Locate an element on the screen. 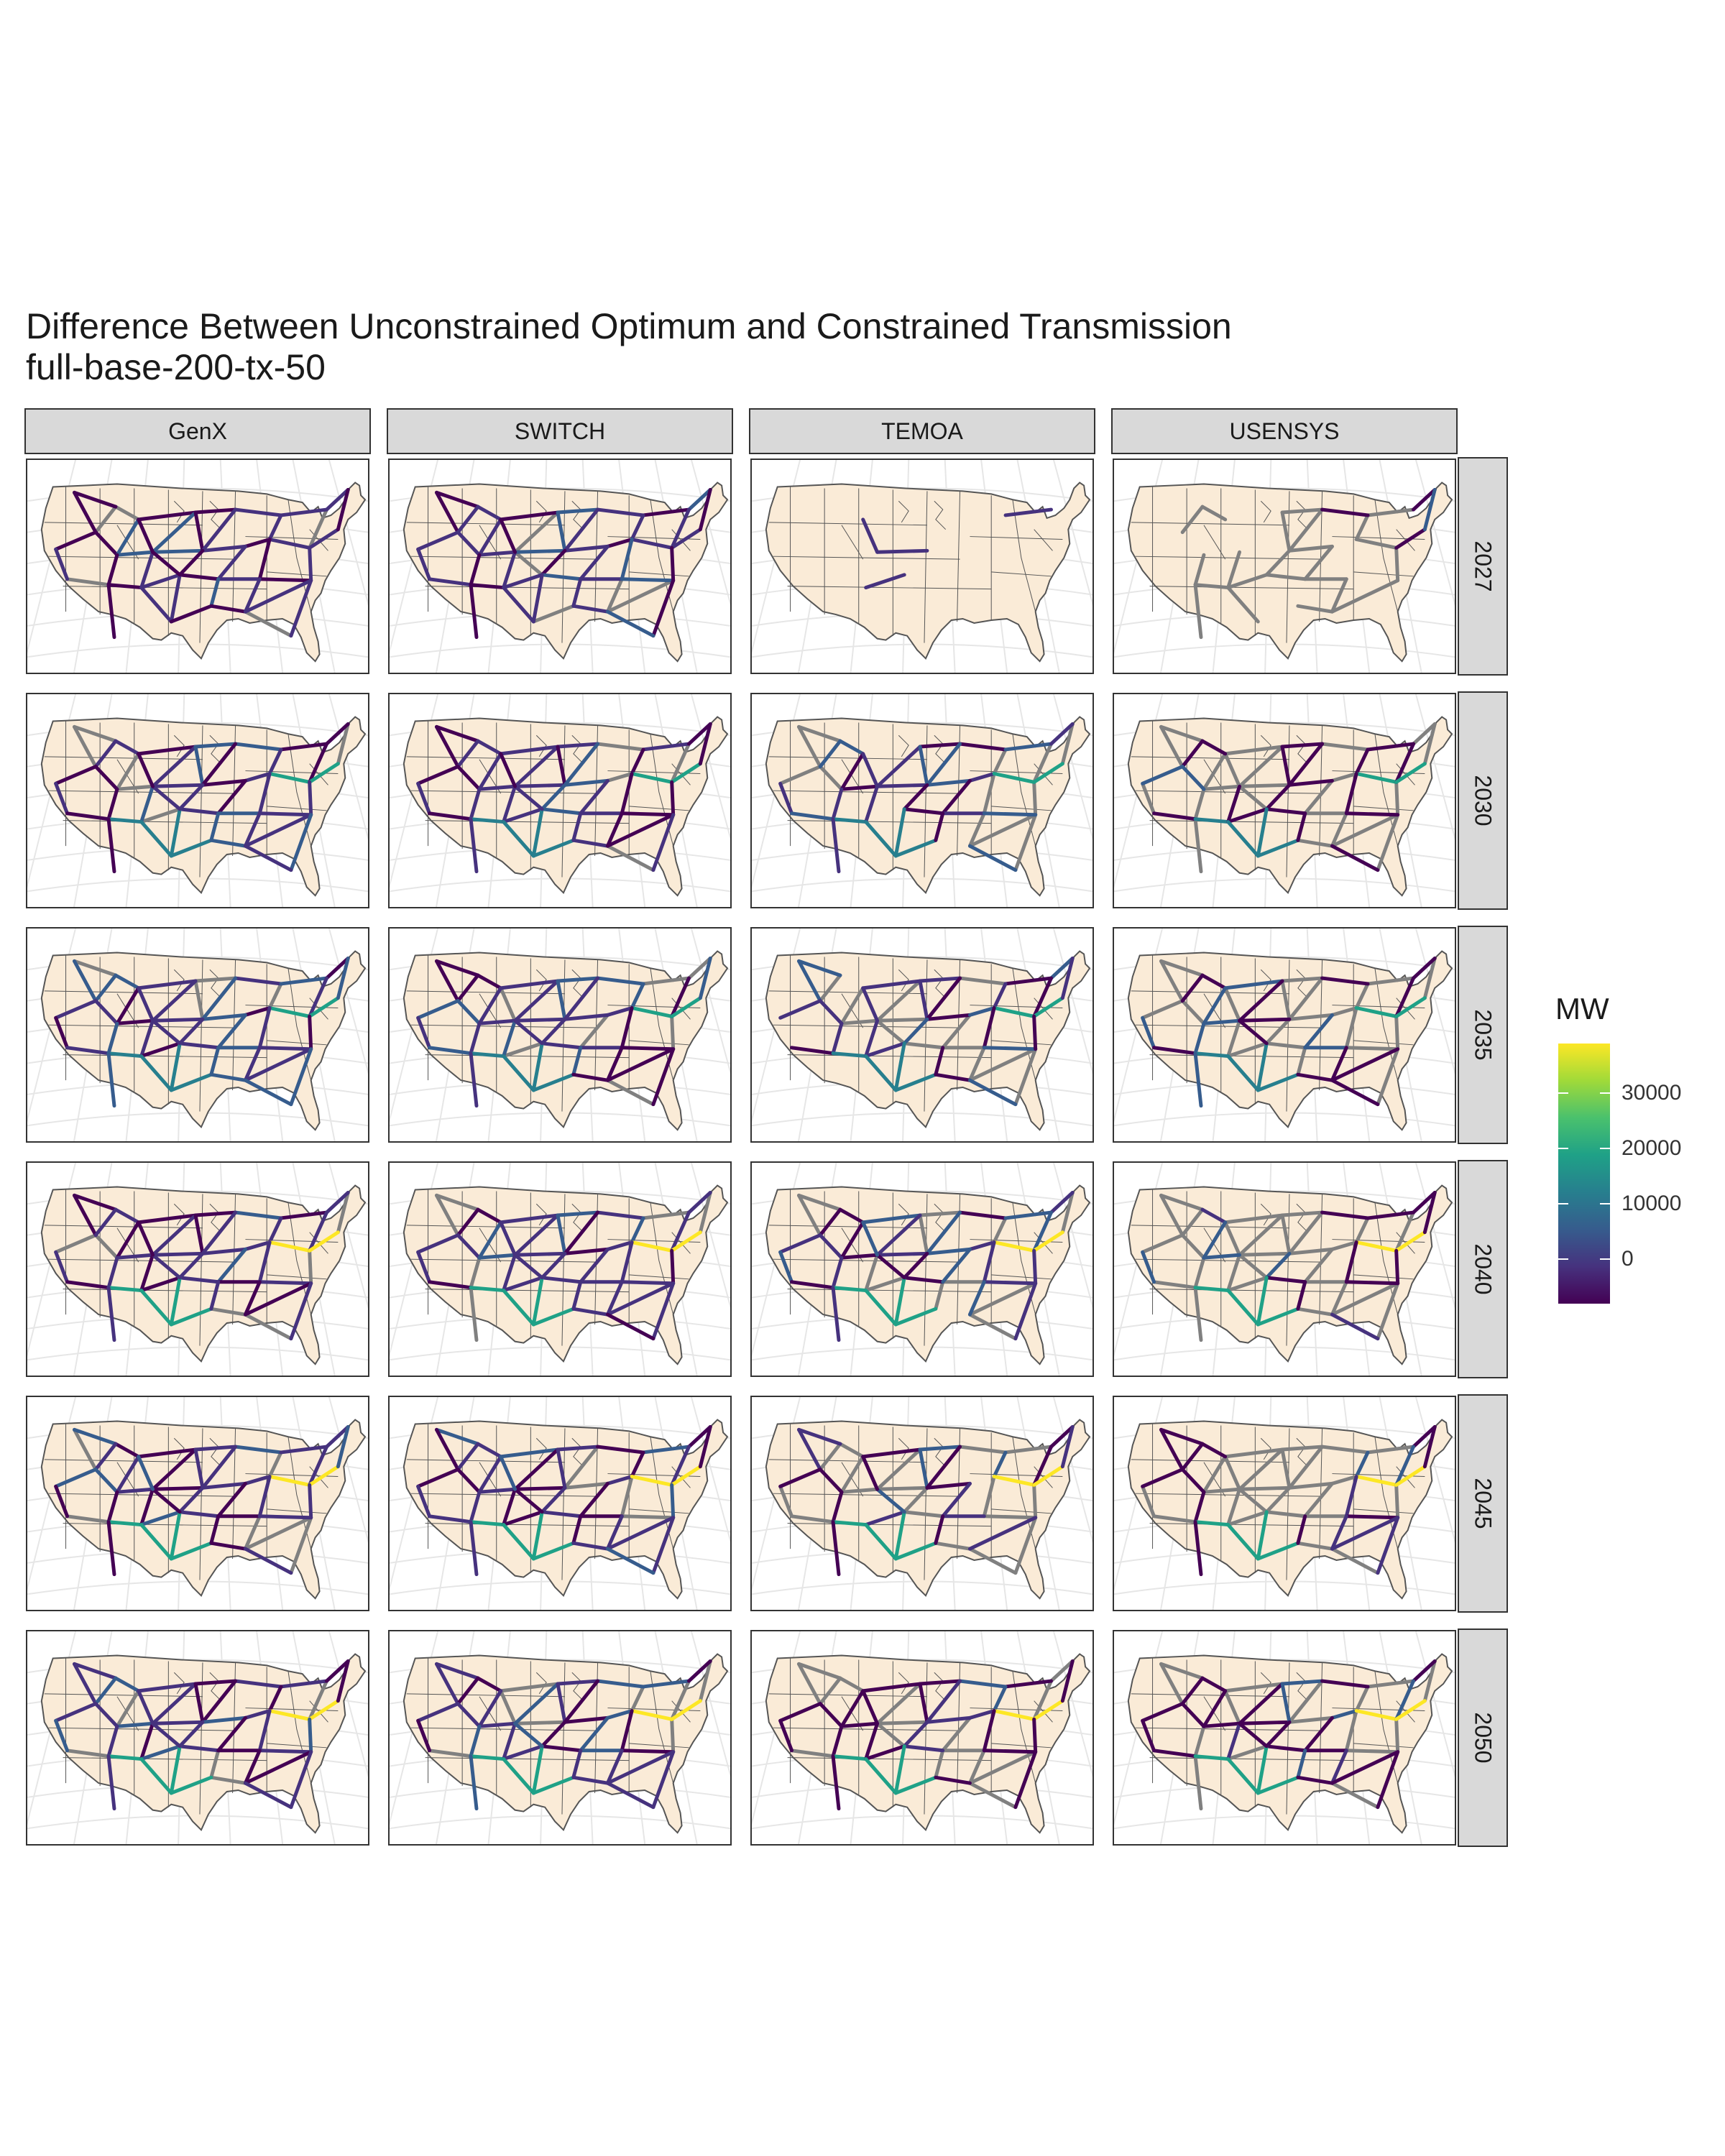 The image size is (1725, 2156). map-panel-usensys-2050 is located at coordinates (1284, 1738).